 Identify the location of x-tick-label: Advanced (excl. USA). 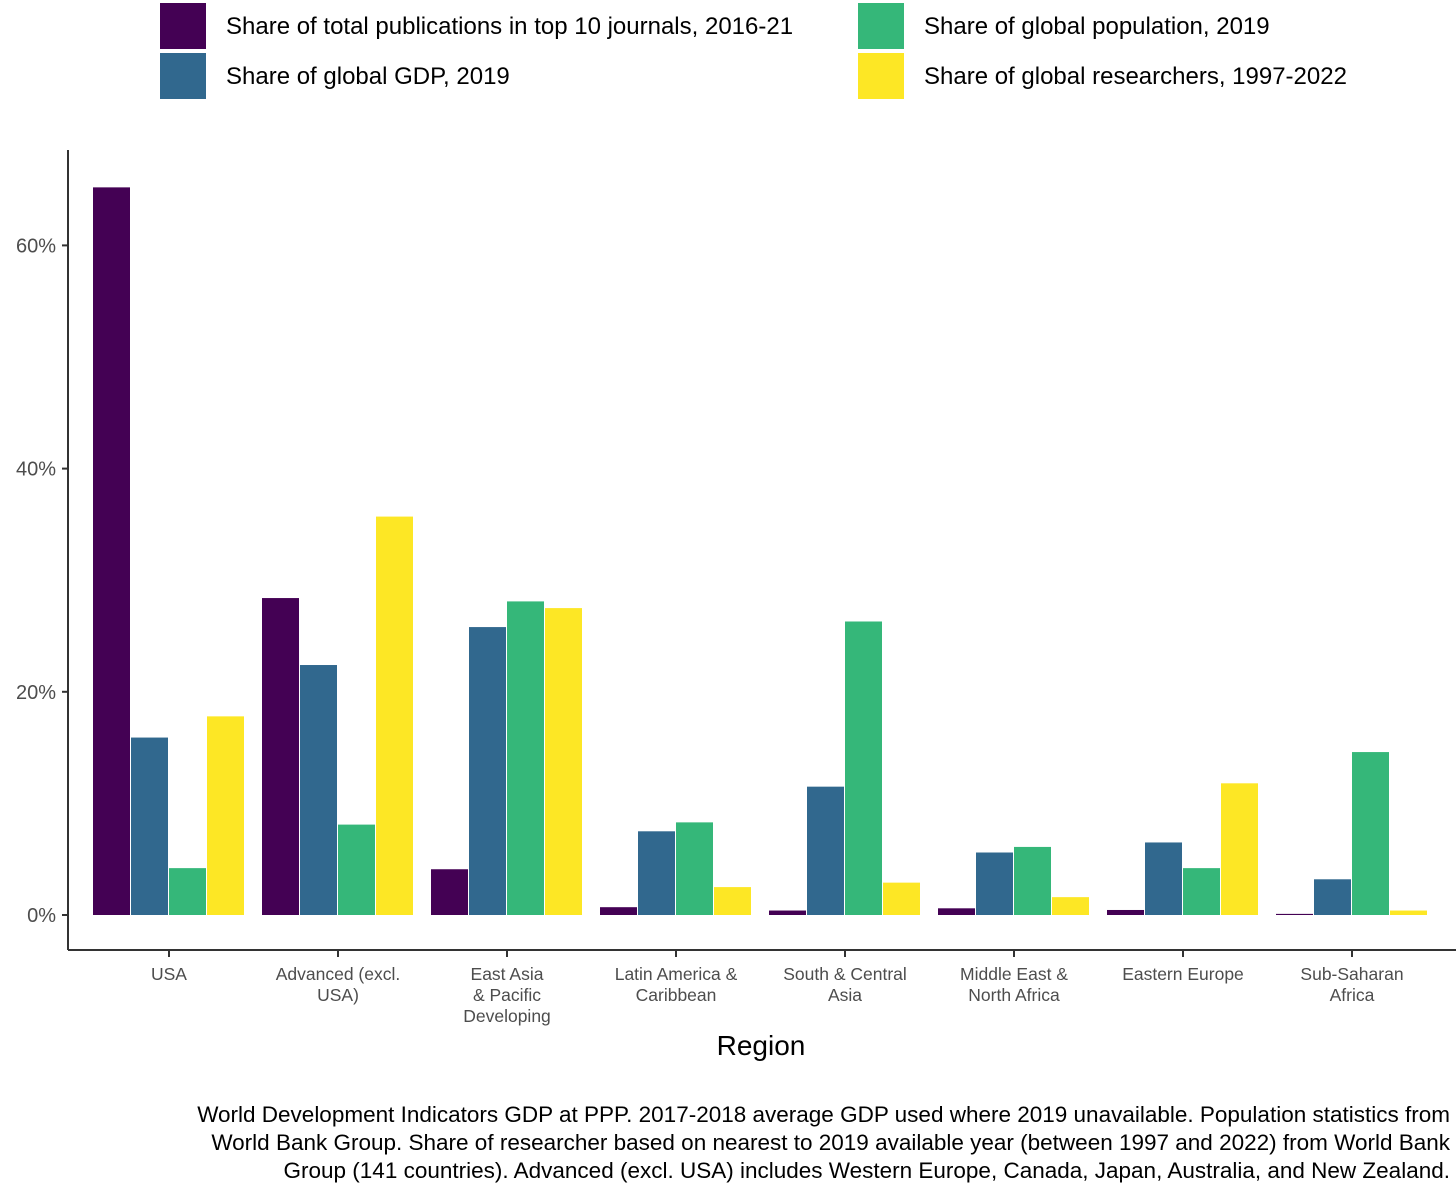
(338, 984).